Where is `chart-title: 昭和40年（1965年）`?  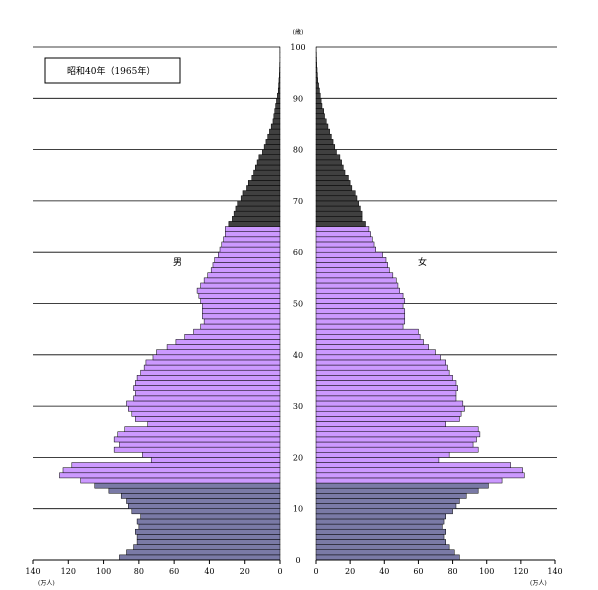 chart-title: 昭和40年（1965年） is located at coordinates (111, 71).